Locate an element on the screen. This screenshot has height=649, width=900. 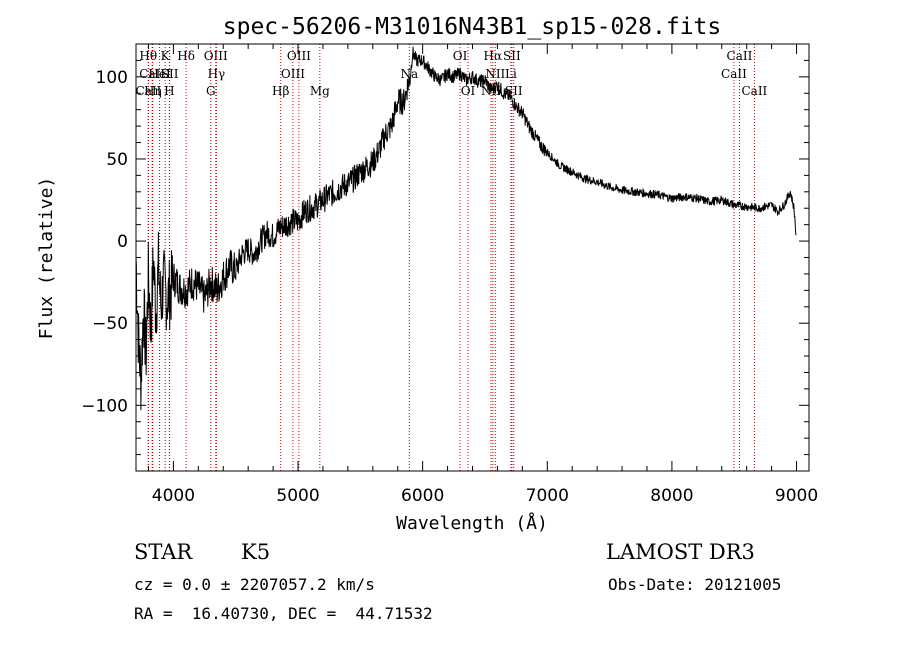
spectral-line-label: SII is located at coordinates (512, 56).